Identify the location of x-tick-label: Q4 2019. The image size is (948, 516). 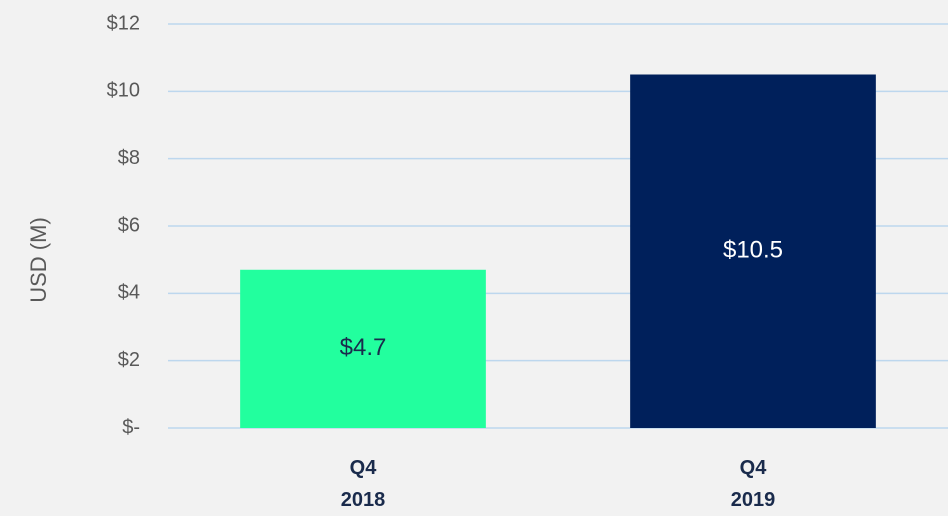
(753, 484).